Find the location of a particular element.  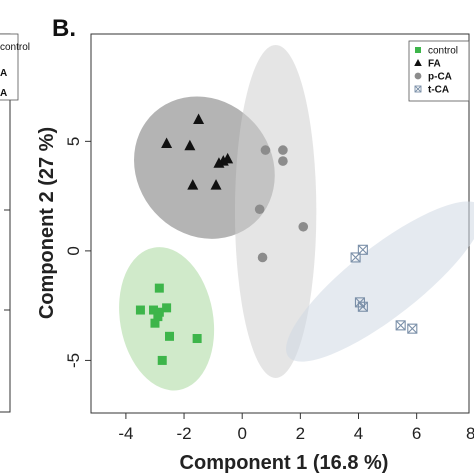

legend-marker-p-ca is located at coordinates (418, 76).